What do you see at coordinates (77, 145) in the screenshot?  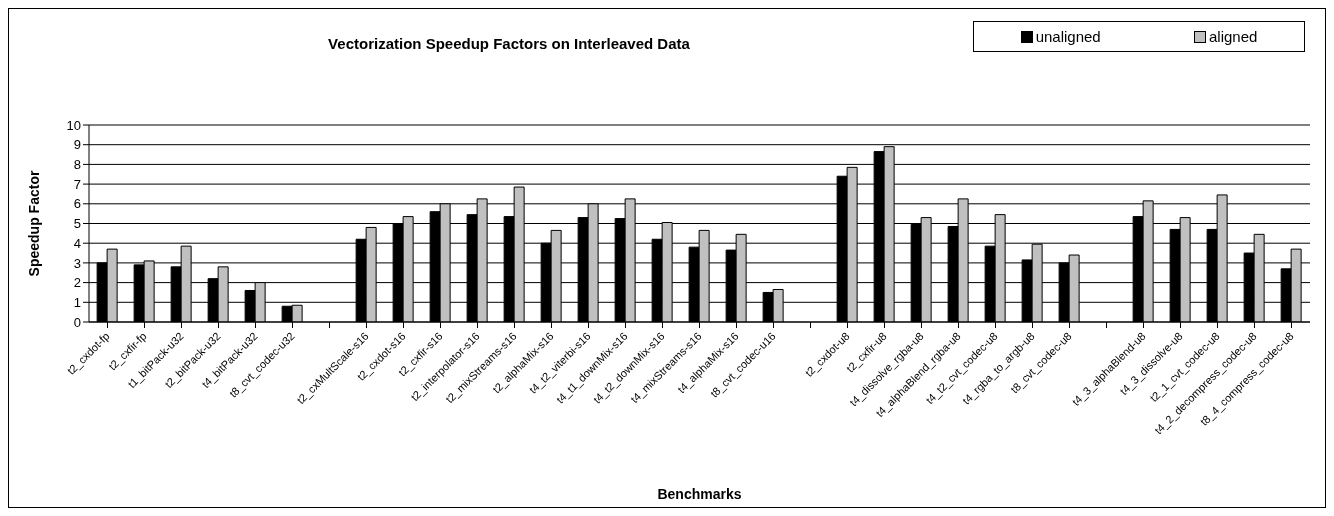 I see `y-tick-label: 9` at bounding box center [77, 145].